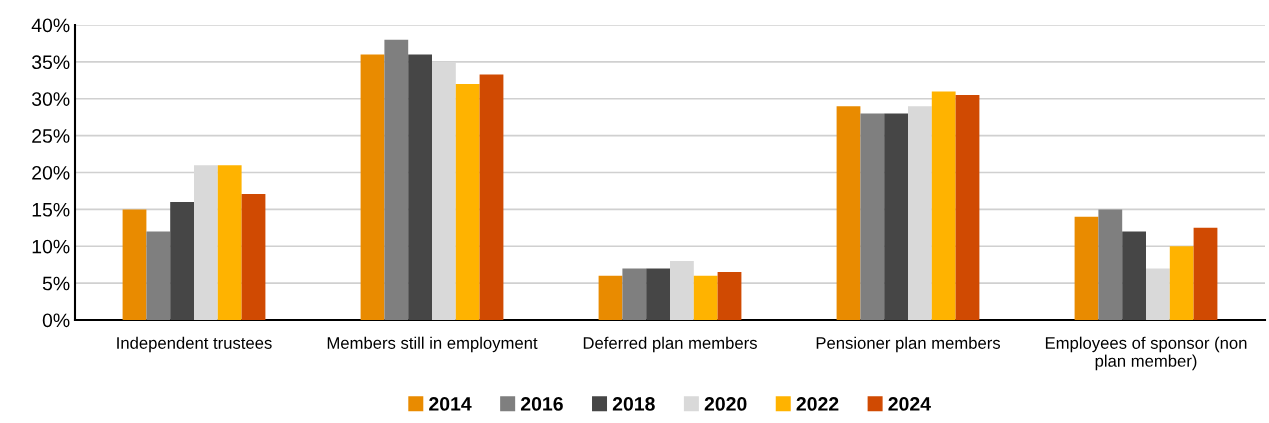  What do you see at coordinates (194, 344) in the screenshot?
I see `x-tick-label: Independent trustees` at bounding box center [194, 344].